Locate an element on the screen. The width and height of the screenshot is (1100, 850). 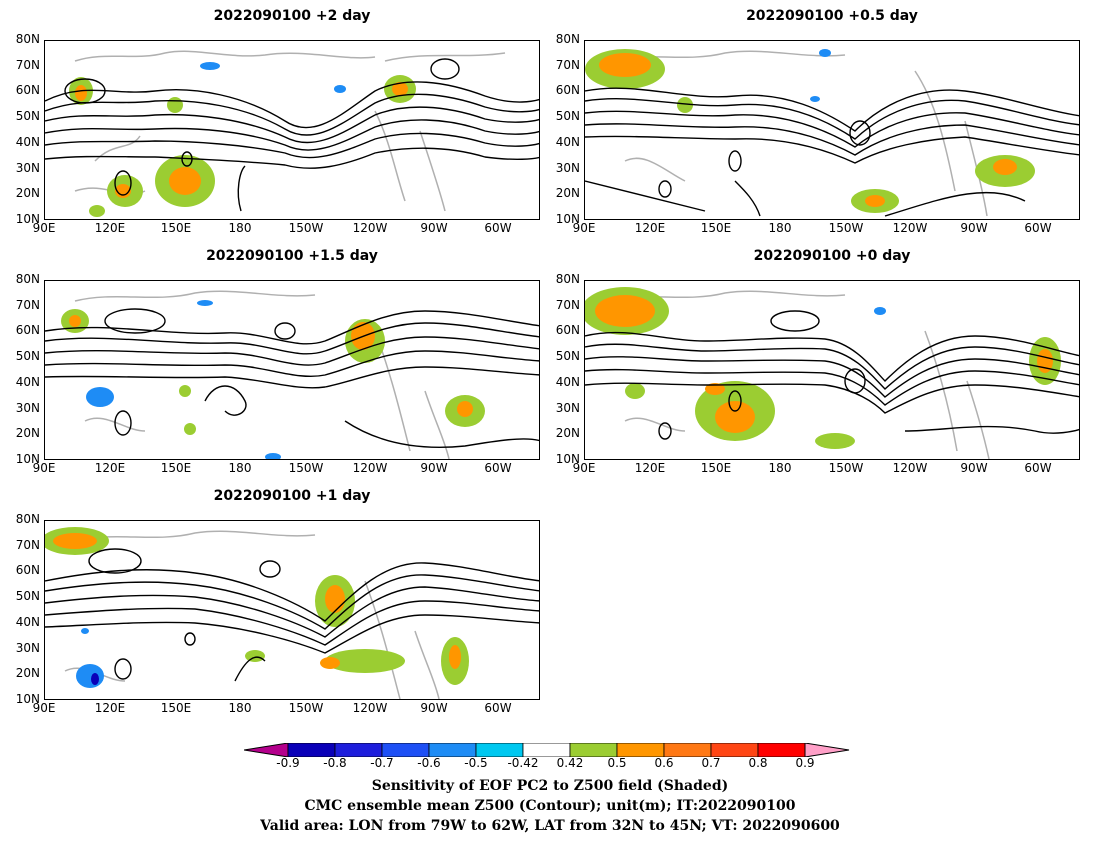
colorbar-tick-label: -0.8 is located at coordinates (335, 763).